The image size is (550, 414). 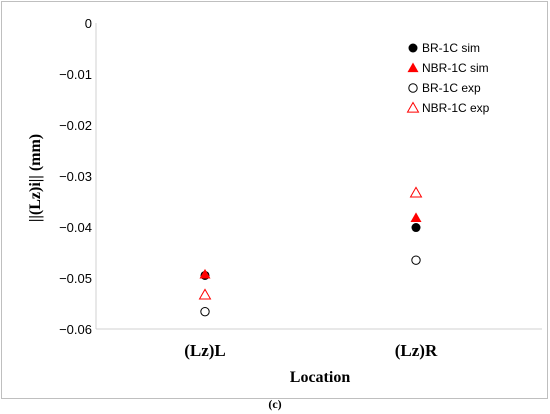 I want to click on y-axis-title: ||(Lz)i|| (mm), so click(x=35, y=178).